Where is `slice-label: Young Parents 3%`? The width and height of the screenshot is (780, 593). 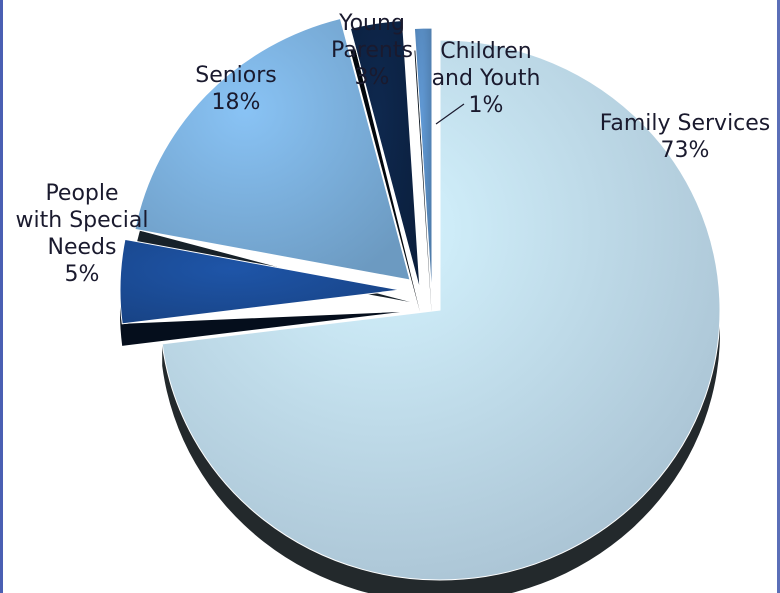
slice-label: Young Parents 3% is located at coordinates (372, 50).